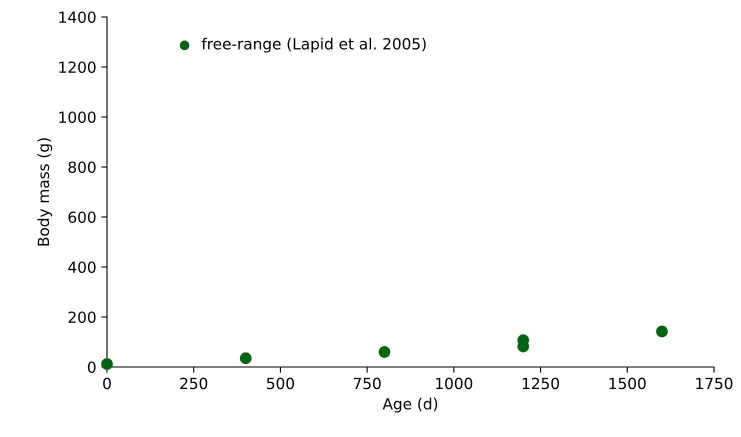 Image resolution: width=741 pixels, height=437 pixels. Describe the element at coordinates (280, 384) in the screenshot. I see `x-tick-label: 500` at that location.